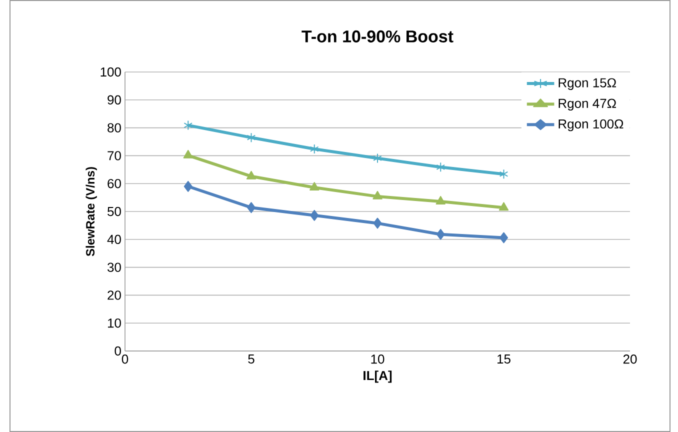 The image size is (678, 432). I want to click on y-tick-label: 10, so click(114, 323).